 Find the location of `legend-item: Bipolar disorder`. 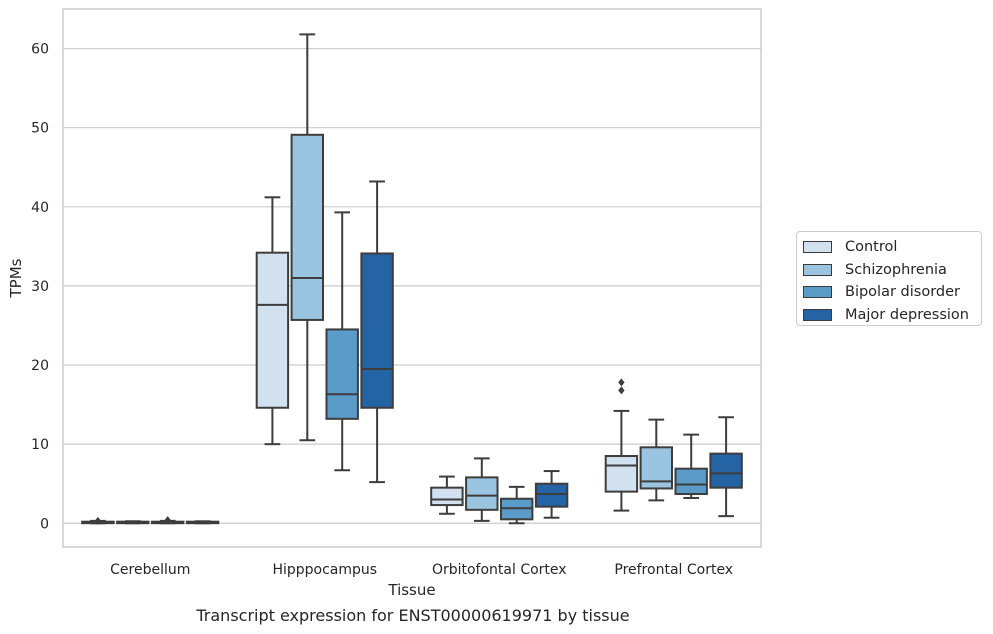

legend-item: Bipolar disorder is located at coordinates (892, 292).